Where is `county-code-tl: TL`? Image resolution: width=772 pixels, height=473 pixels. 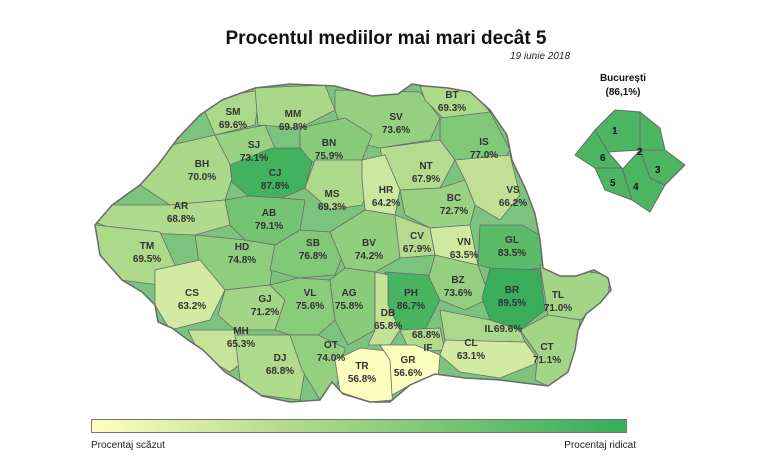 county-code-tl: TL is located at coordinates (558, 295).